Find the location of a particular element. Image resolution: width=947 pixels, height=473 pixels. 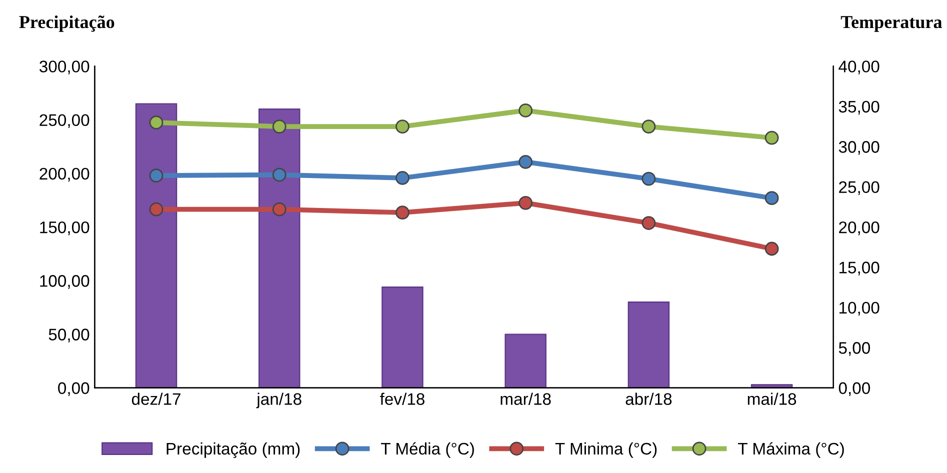

y2-tick-label: 5,00 is located at coordinates (854, 349).